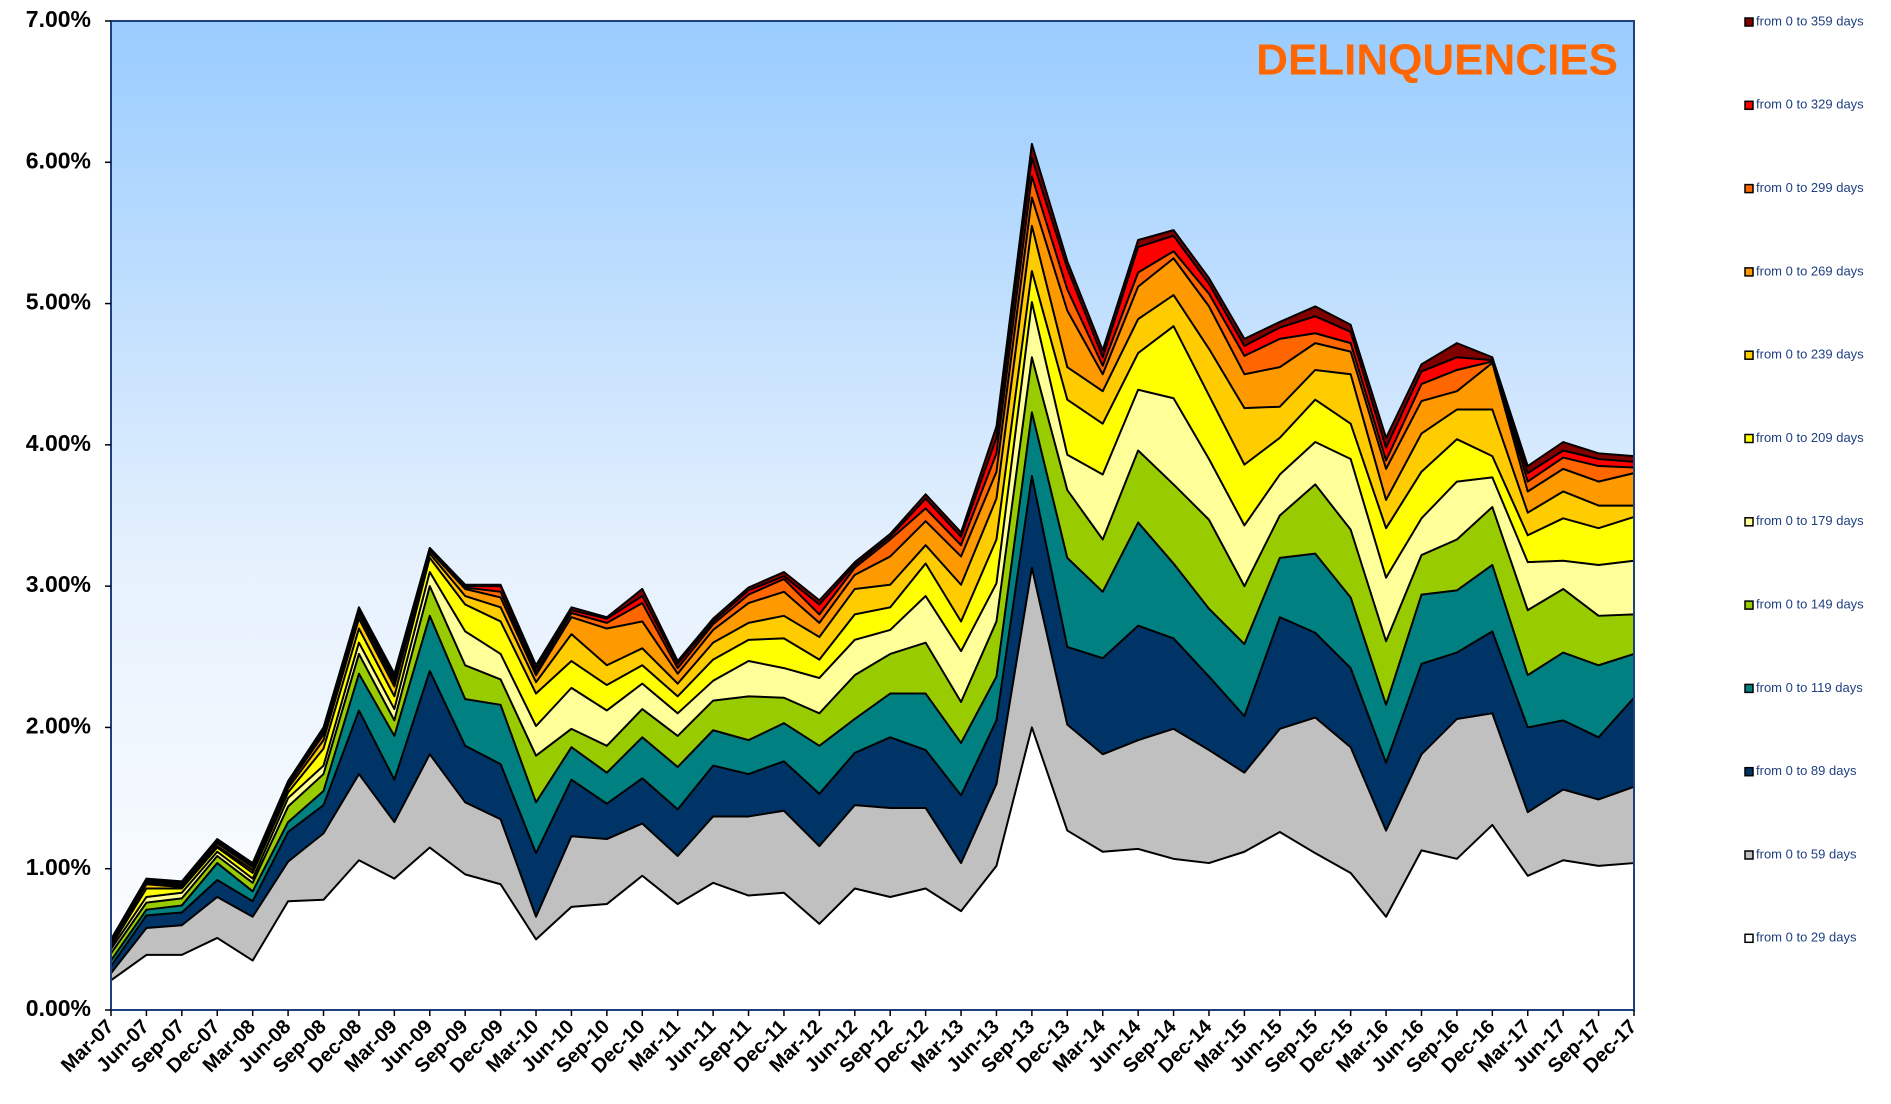 This screenshot has height=1104, width=1891. Describe the element at coordinates (1810, 187) in the screenshot. I see `legend-label: from 0 to 299 days` at that location.